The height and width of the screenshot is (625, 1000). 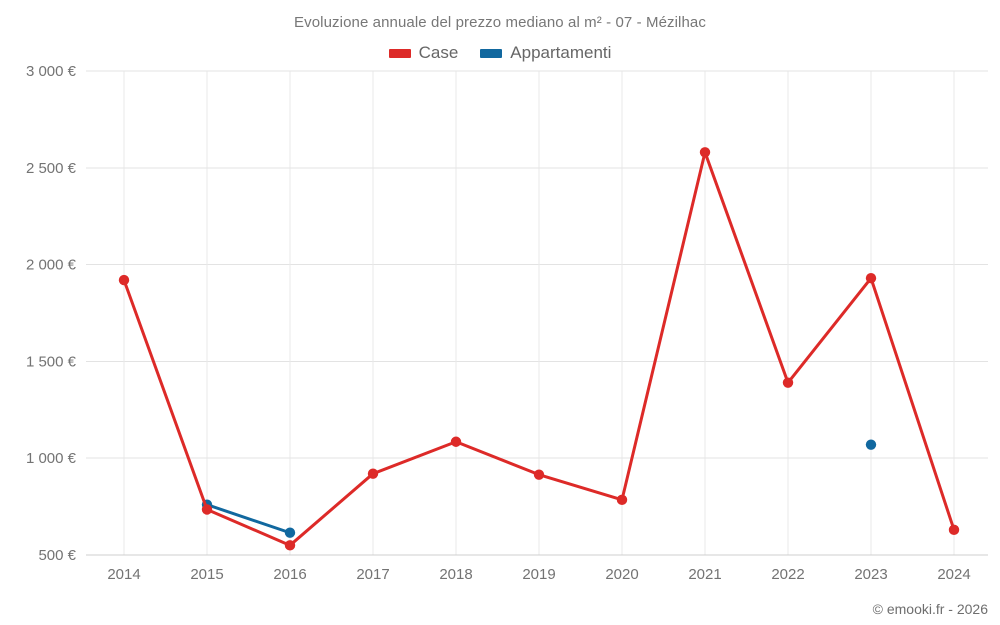 What do you see at coordinates (870, 574) in the screenshot?
I see `x-axis-tick-label: 2023` at bounding box center [870, 574].